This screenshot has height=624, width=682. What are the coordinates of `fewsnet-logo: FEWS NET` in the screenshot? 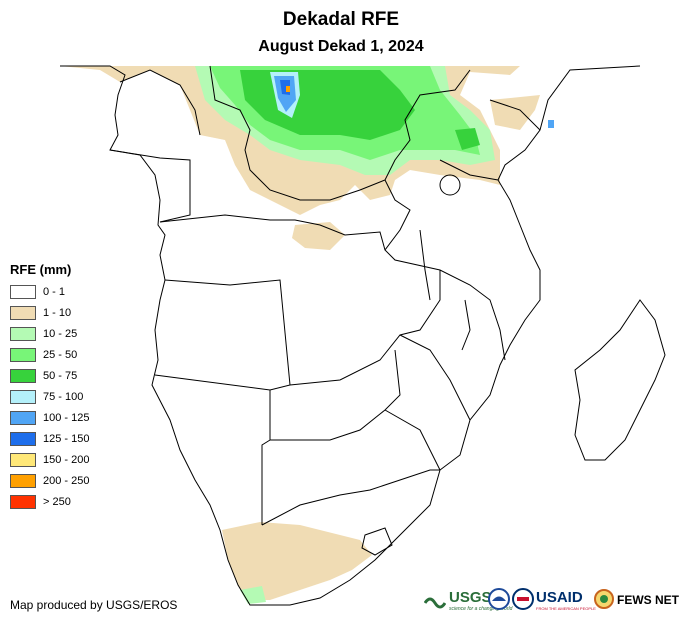 It's located at (648, 600).